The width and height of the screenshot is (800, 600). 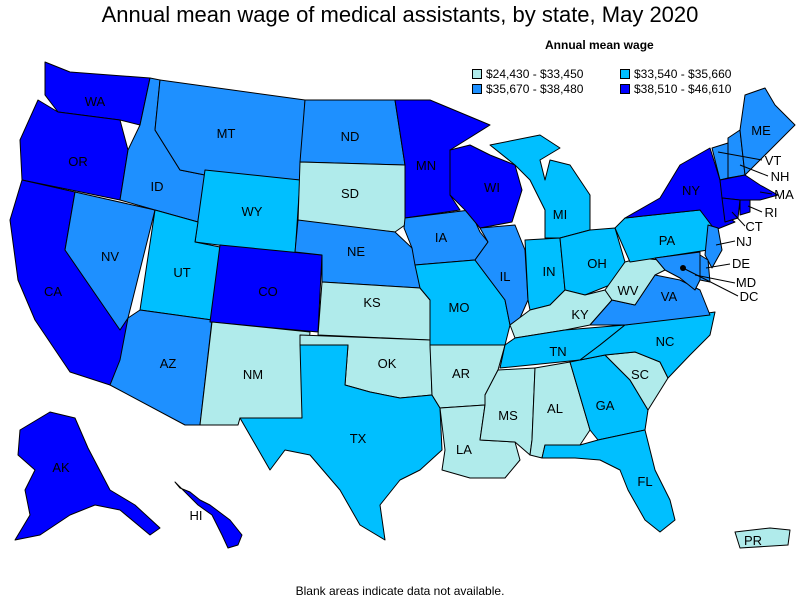 What do you see at coordinates (725, 243) in the screenshot?
I see `leader-line-NJ` at bounding box center [725, 243].